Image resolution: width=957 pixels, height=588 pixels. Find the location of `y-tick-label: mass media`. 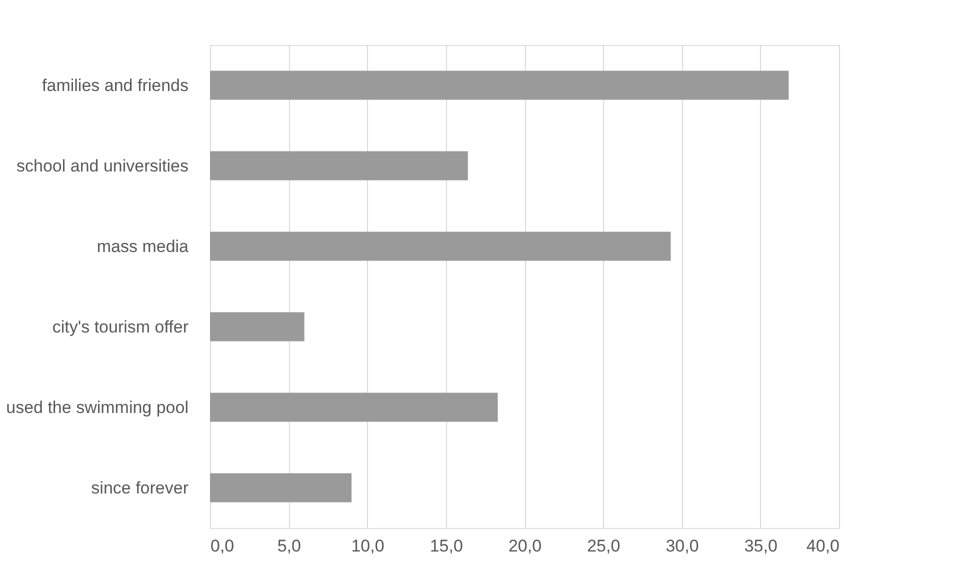

y-tick-label: mass media is located at coordinates (143, 246).